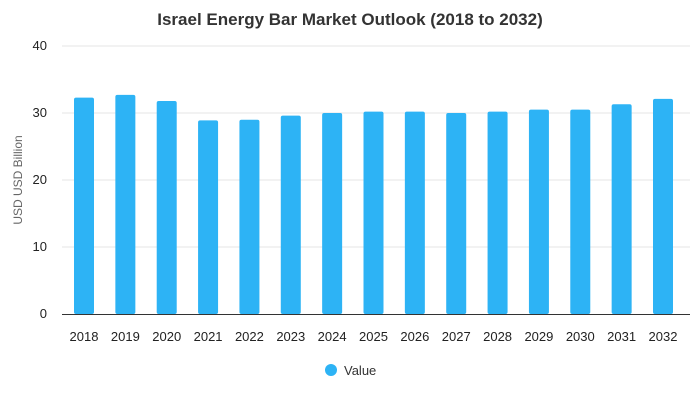  Describe the element at coordinates (166, 207) in the screenshot. I see `bar-2020` at that location.